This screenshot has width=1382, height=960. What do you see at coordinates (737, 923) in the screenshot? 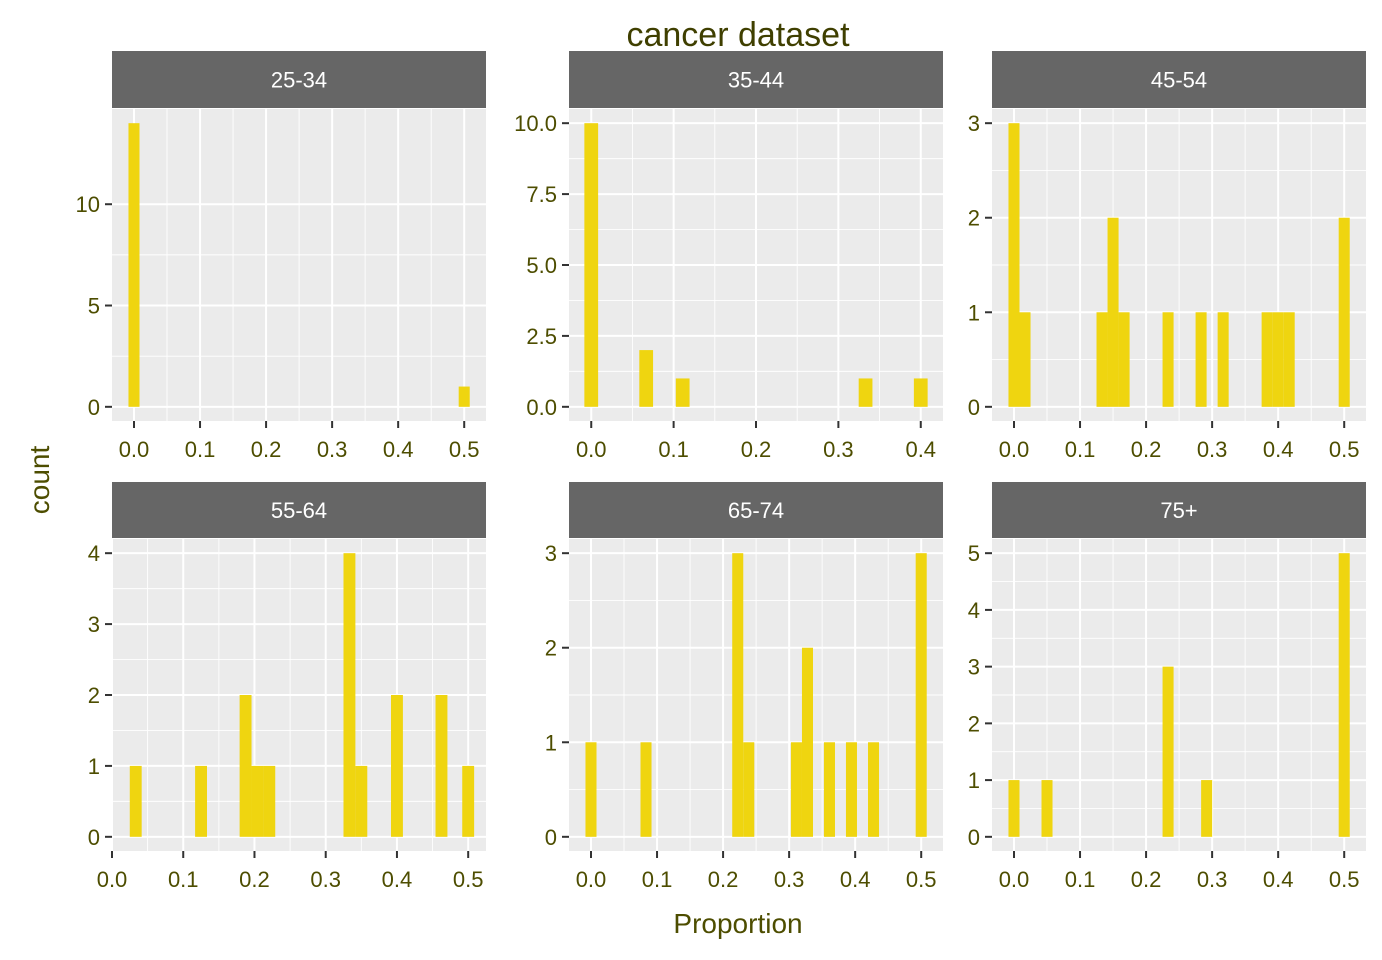
I see `x-axis-title: Proportion` at bounding box center [737, 923].